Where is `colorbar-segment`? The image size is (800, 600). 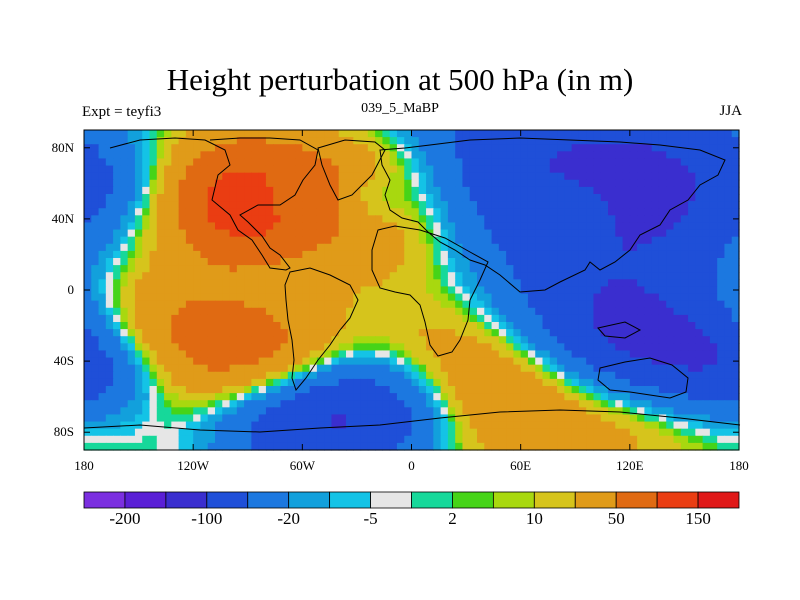
colorbar-segment is located at coordinates (391, 500).